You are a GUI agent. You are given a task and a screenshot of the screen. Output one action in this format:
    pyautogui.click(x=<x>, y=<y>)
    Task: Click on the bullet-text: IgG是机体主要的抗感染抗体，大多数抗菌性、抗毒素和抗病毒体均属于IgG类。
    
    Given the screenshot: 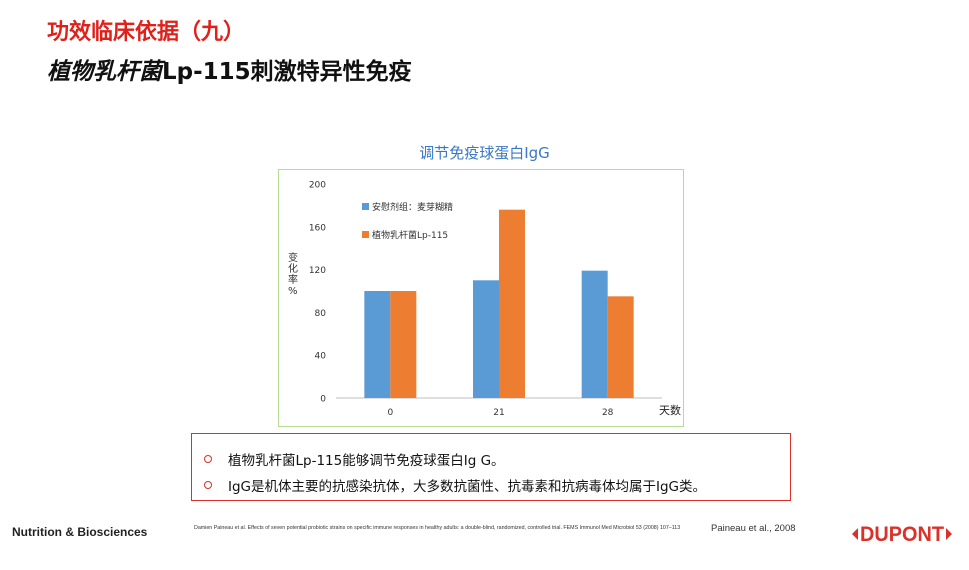 What is the action you would take?
    pyautogui.click(x=467, y=487)
    